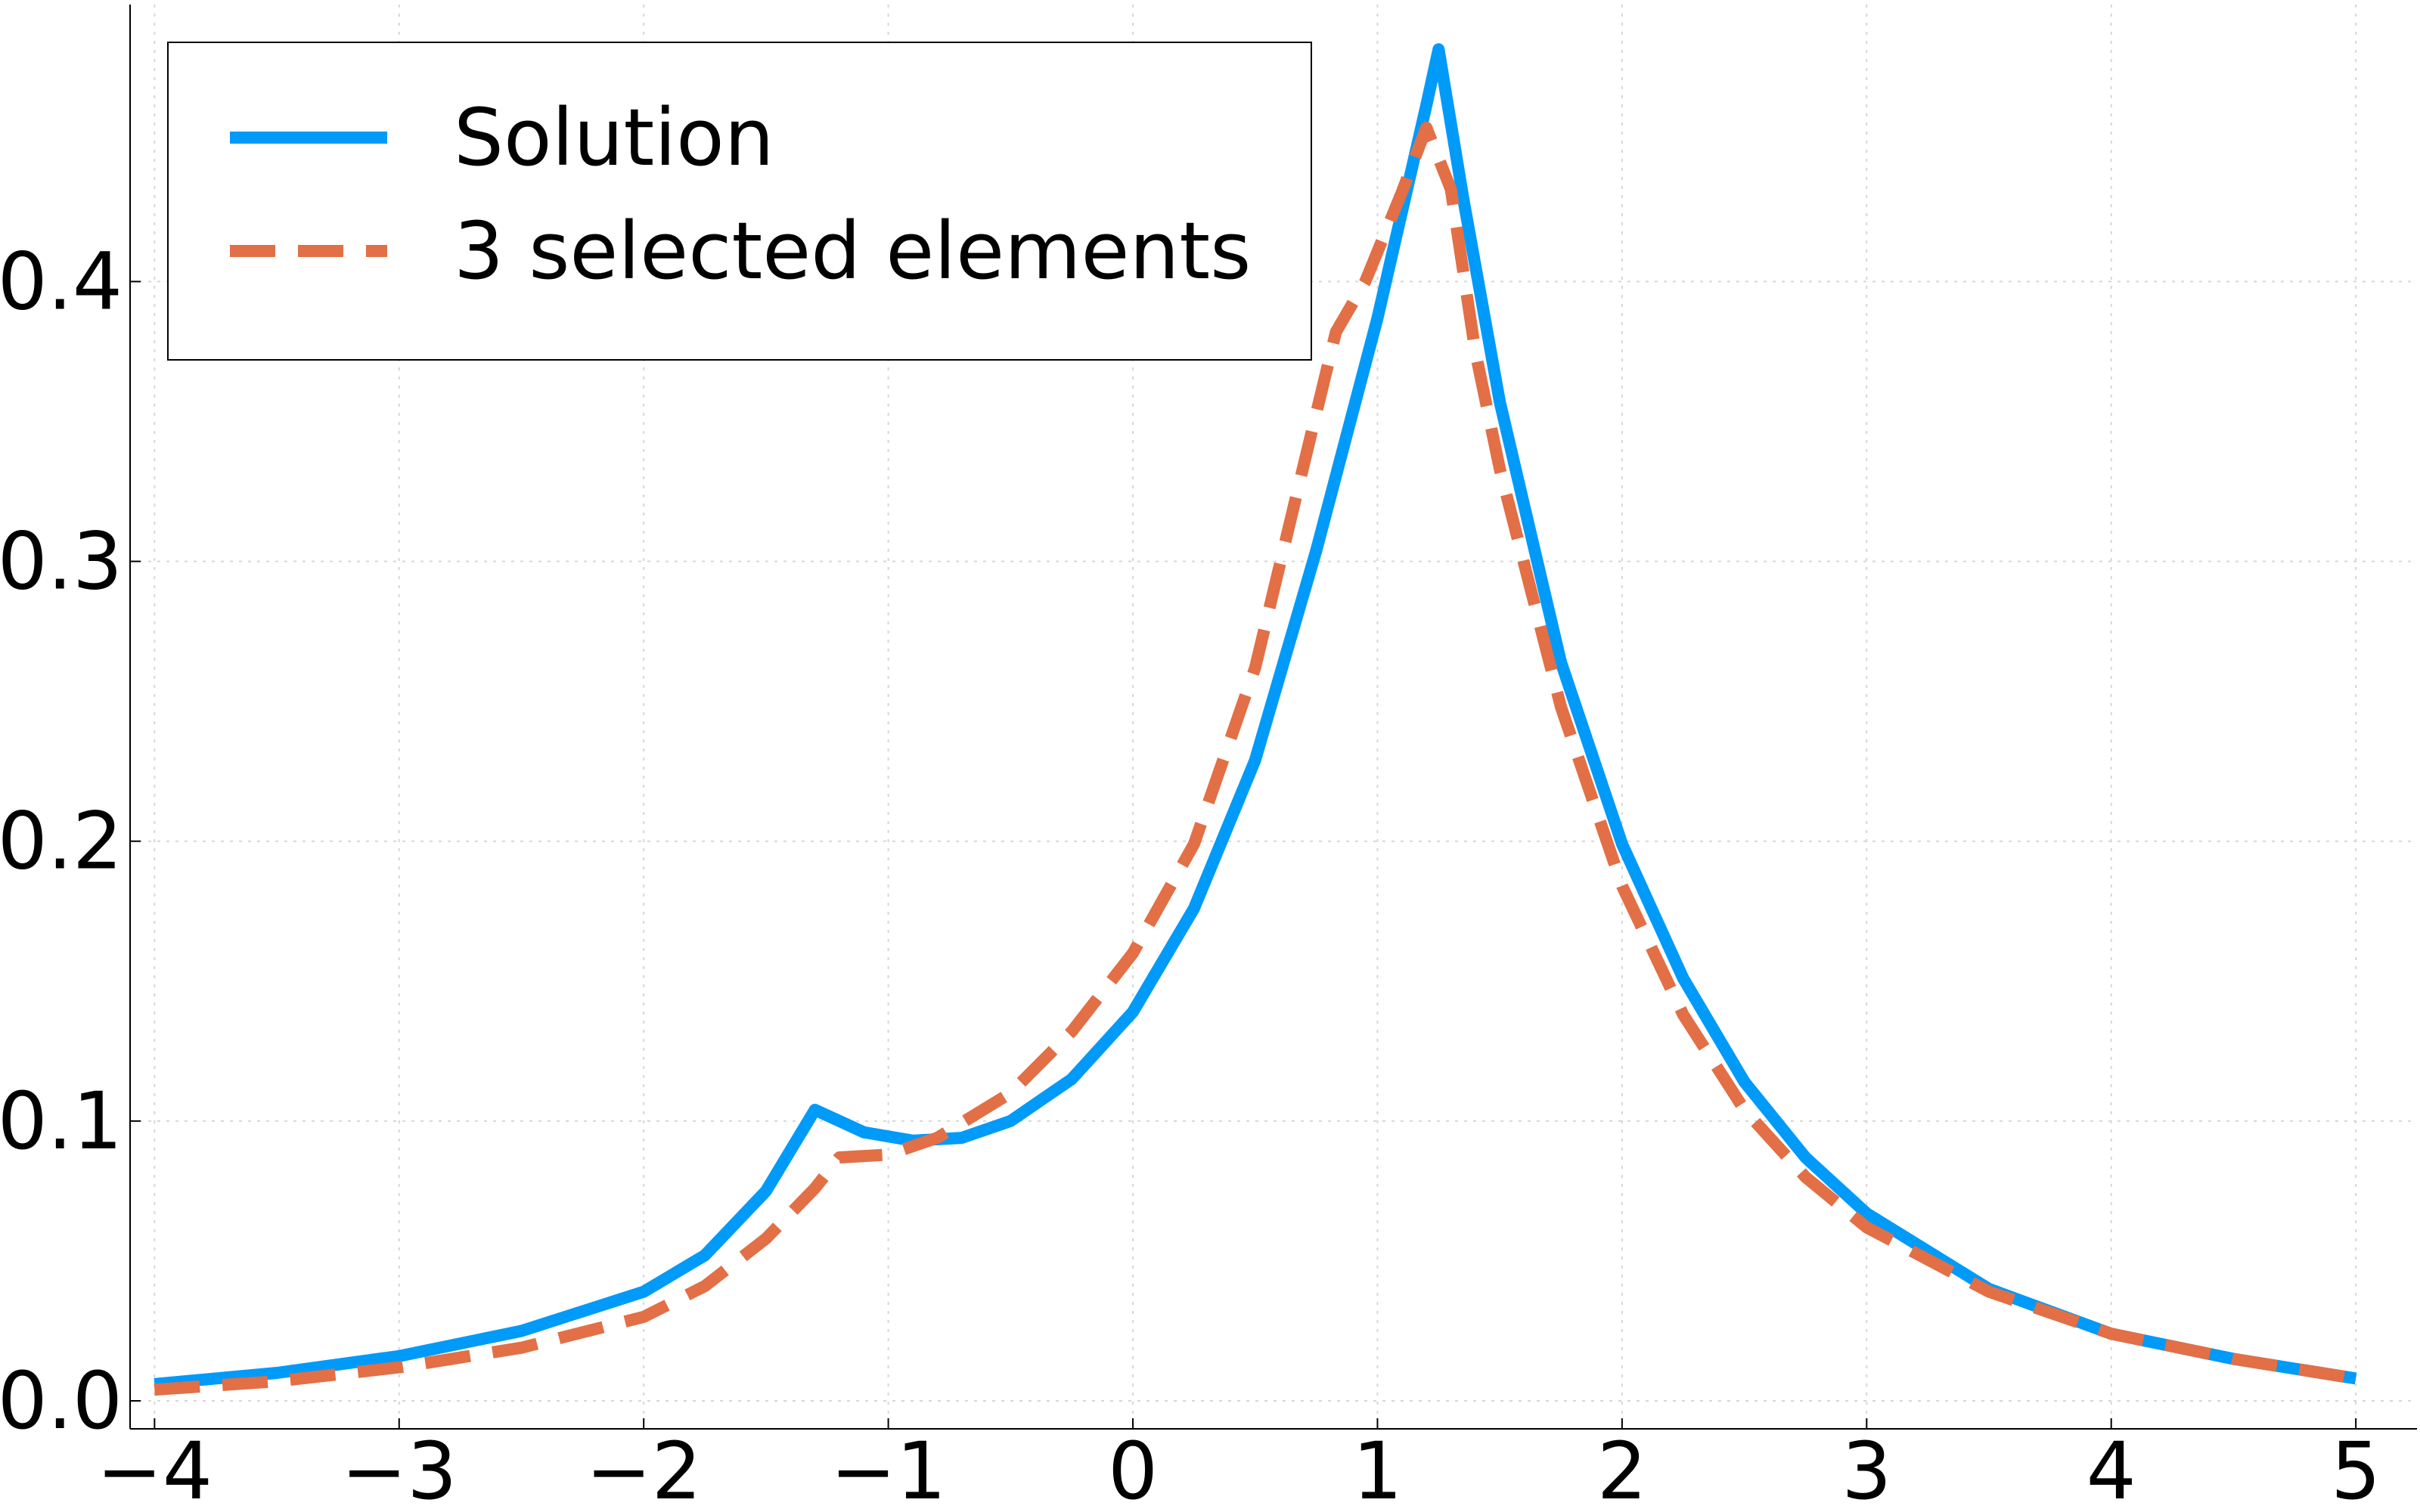 The width and height of the screenshot is (2420, 1512). Describe the element at coordinates (1133, 1468) in the screenshot. I see `x-tick-label: 0` at that location.